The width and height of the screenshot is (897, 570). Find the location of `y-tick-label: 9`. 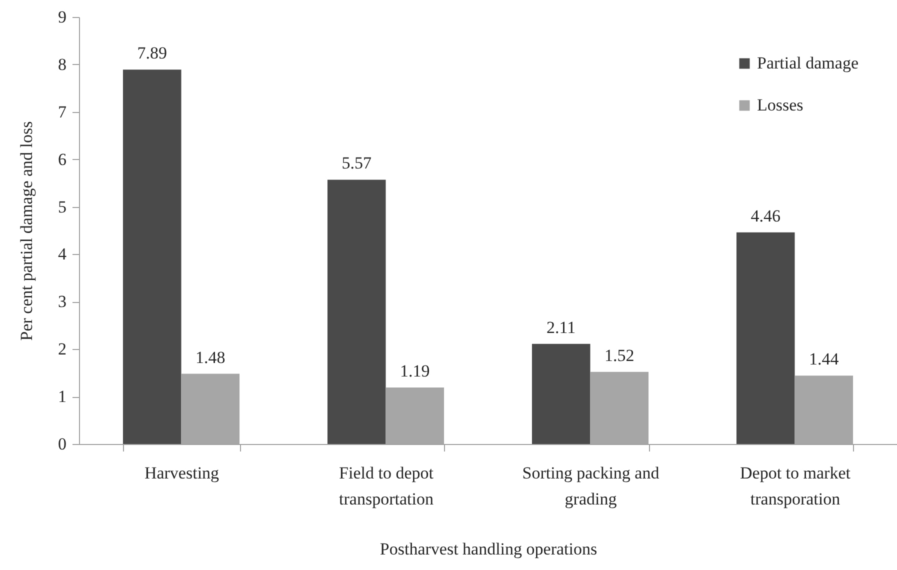

y-tick-label: 9 is located at coordinates (62, 17).